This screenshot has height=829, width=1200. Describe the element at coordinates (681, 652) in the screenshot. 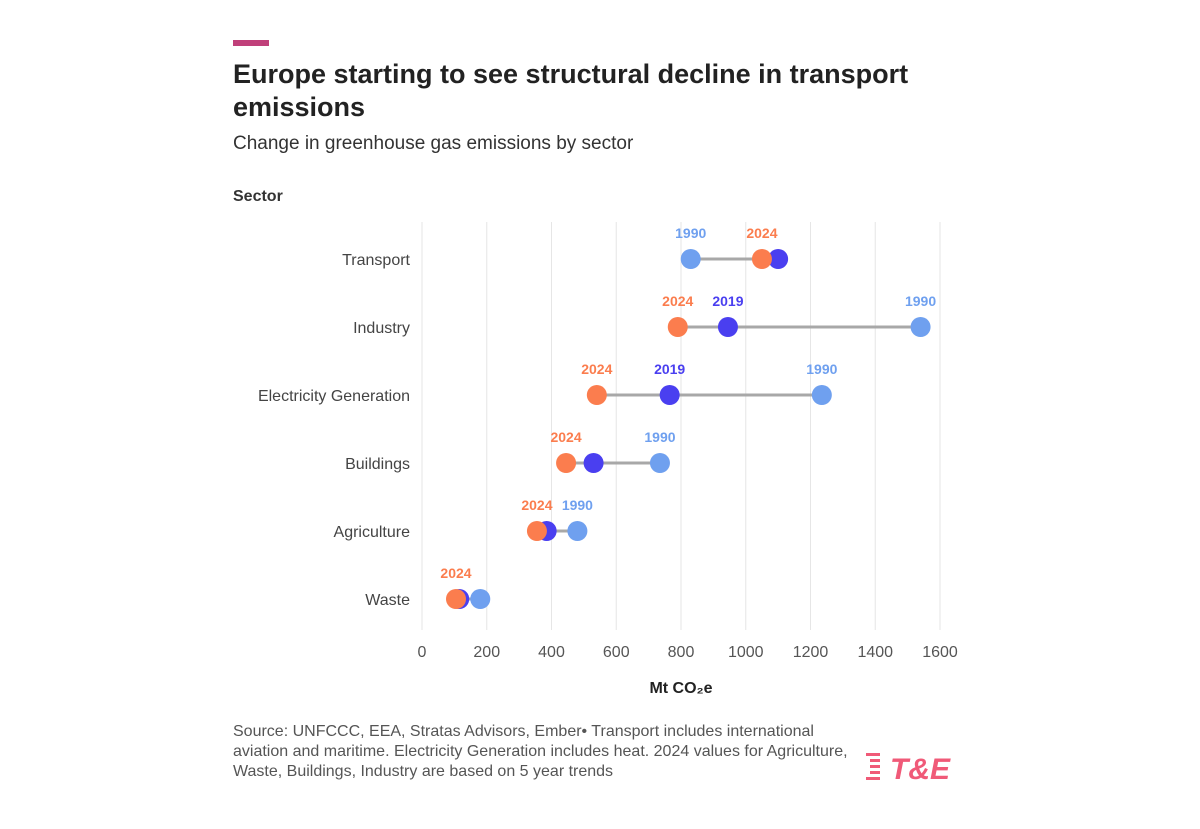

I see `x-tick-label: 800` at that location.